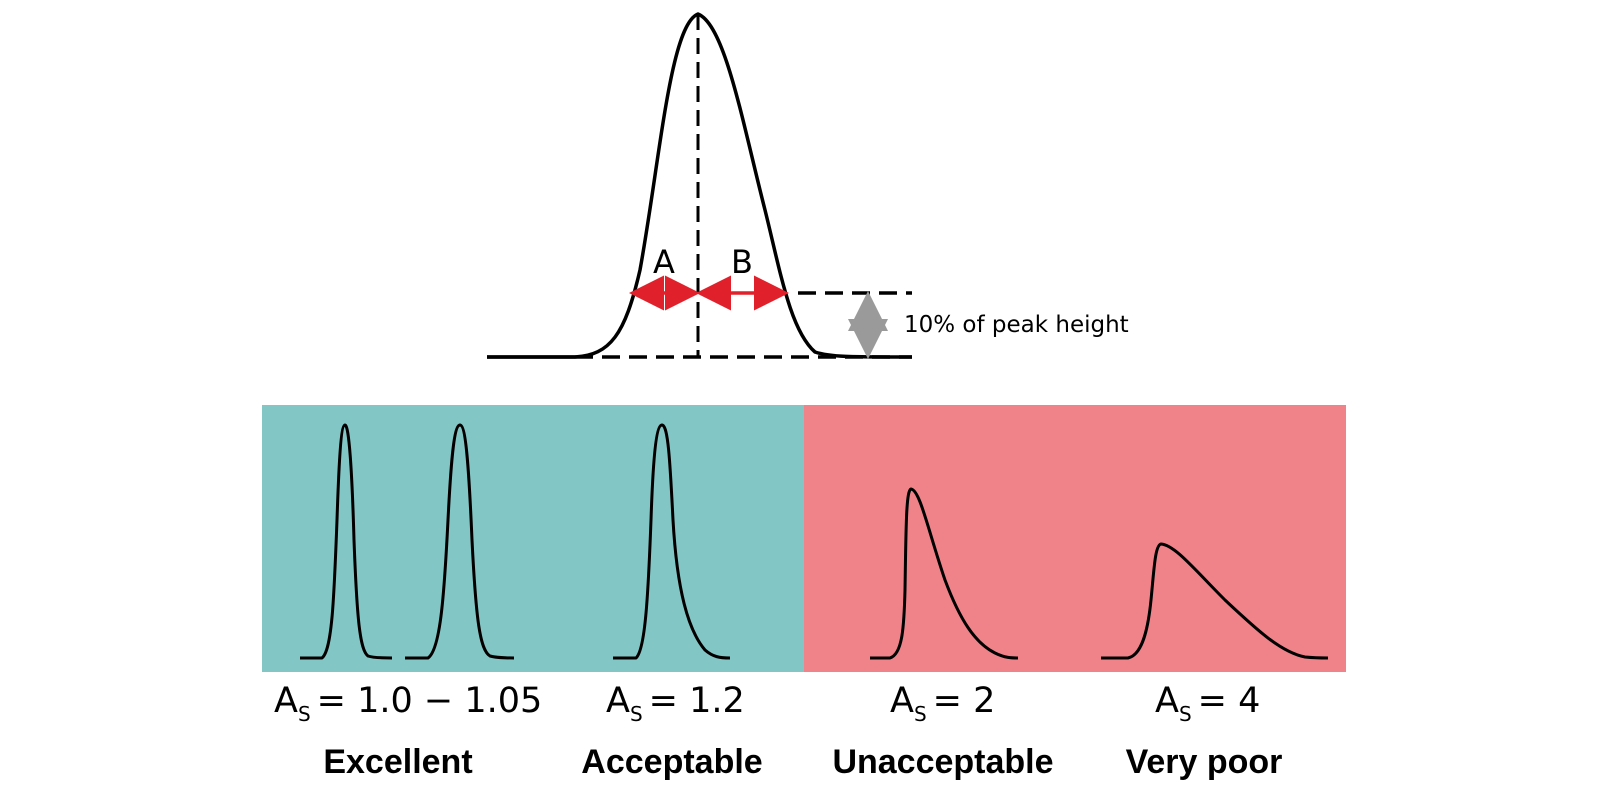  What do you see at coordinates (942, 731) in the screenshot?
I see `class-unacceptable: AS = 2 Unacceptable` at bounding box center [942, 731].